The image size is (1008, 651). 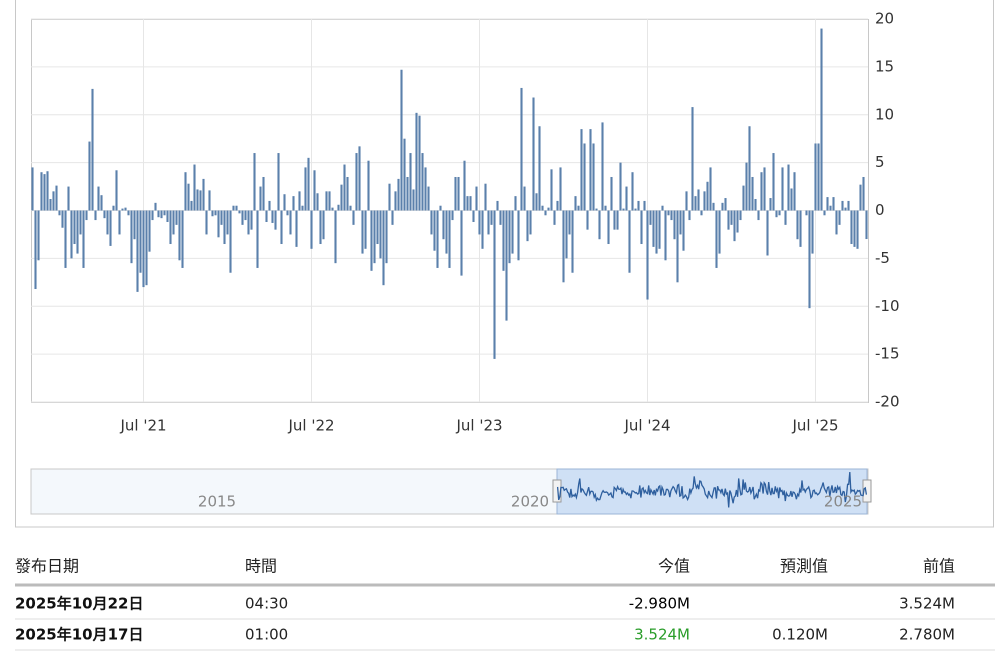 What do you see at coordinates (927, 635) in the screenshot?
I see `table-cell: 2.780M` at bounding box center [927, 635].